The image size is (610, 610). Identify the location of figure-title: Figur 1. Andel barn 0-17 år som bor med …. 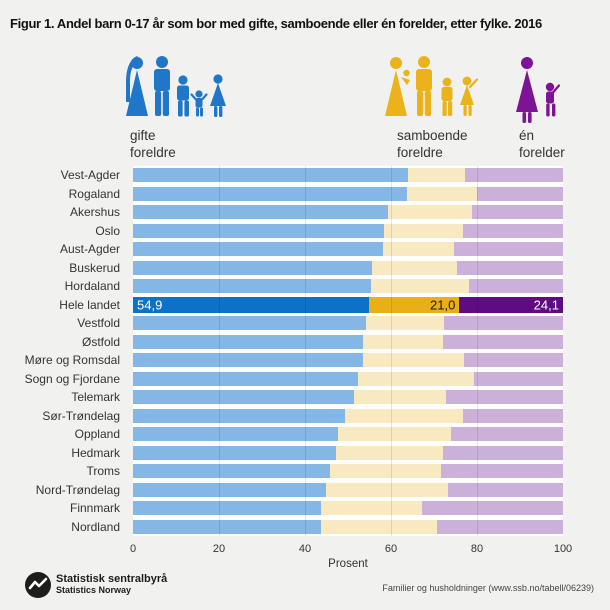
(276, 23).